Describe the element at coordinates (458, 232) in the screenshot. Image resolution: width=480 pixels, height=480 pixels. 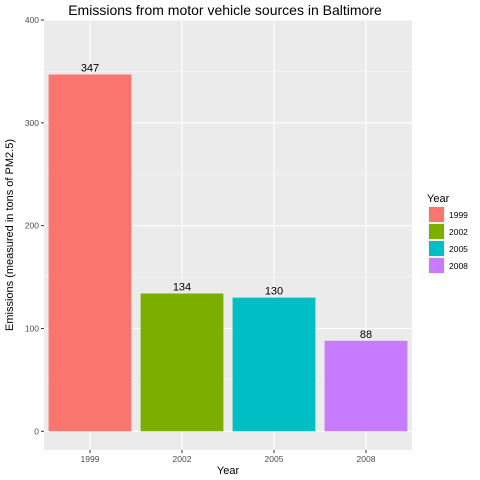
I see `legend-label-2002: 2002` at that location.